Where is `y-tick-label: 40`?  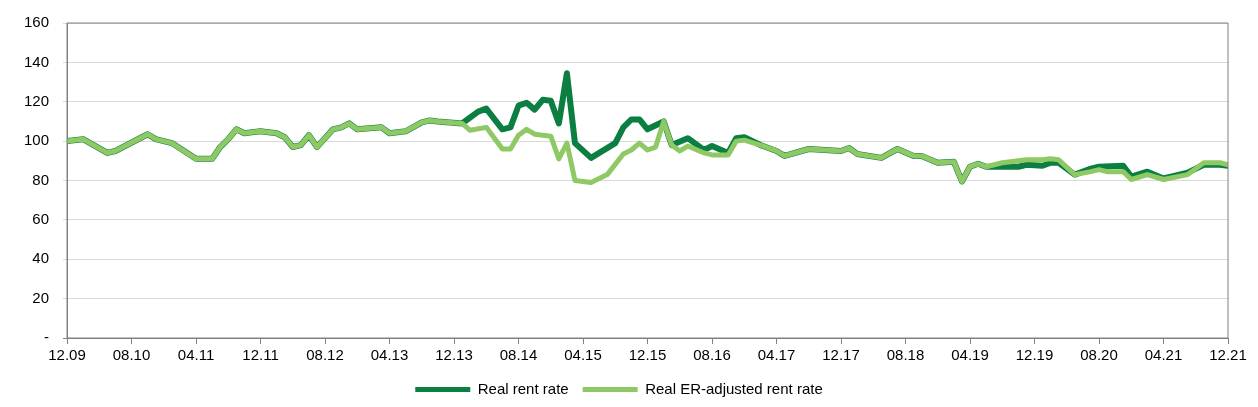
y-tick-label: 40 is located at coordinates (41, 258).